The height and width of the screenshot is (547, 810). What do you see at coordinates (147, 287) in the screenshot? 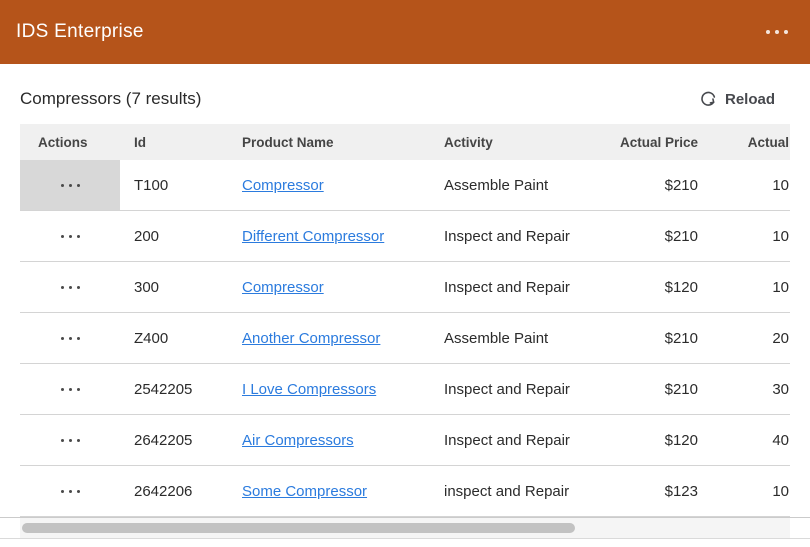
I see `id-cell: 300` at bounding box center [147, 287].